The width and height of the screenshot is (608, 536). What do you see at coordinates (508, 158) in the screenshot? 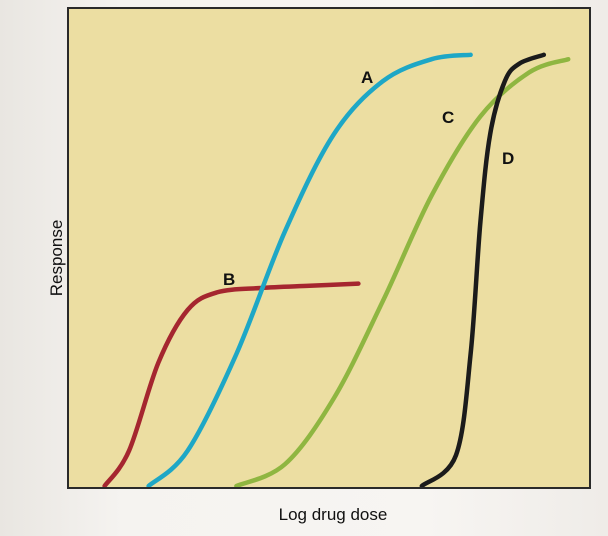
I see `curve-label-d: D` at bounding box center [508, 158].